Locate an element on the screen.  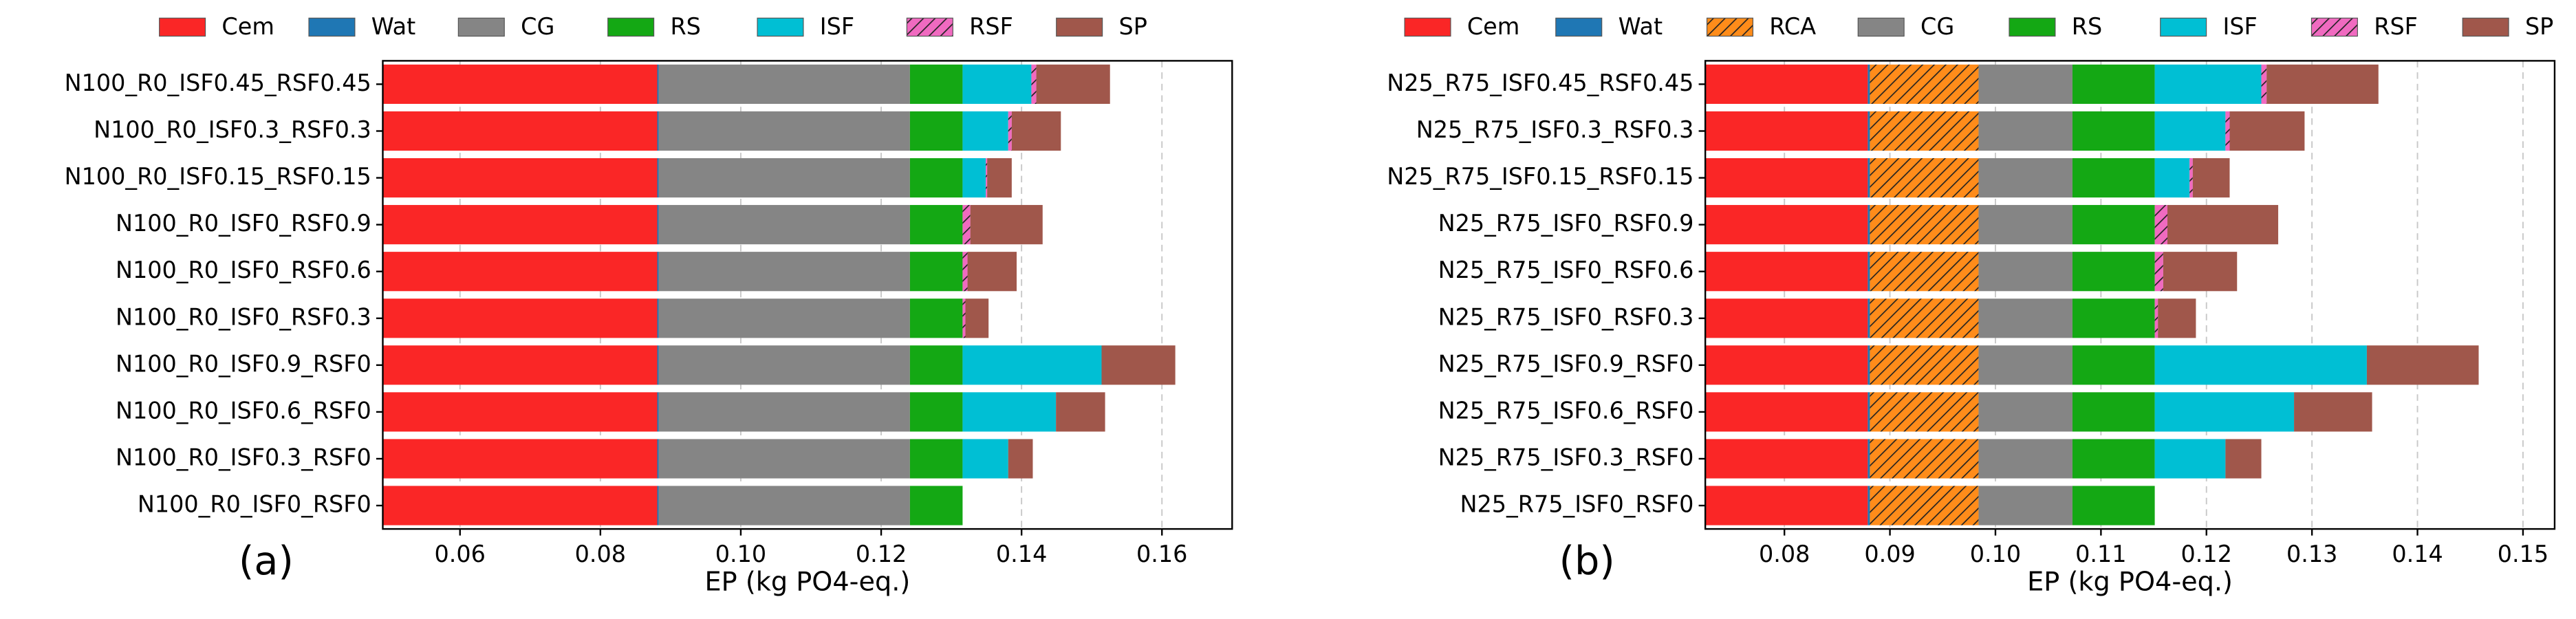
y-tick-label: N100_R0_ISF0.15_RSF0.15 is located at coordinates (218, 177).